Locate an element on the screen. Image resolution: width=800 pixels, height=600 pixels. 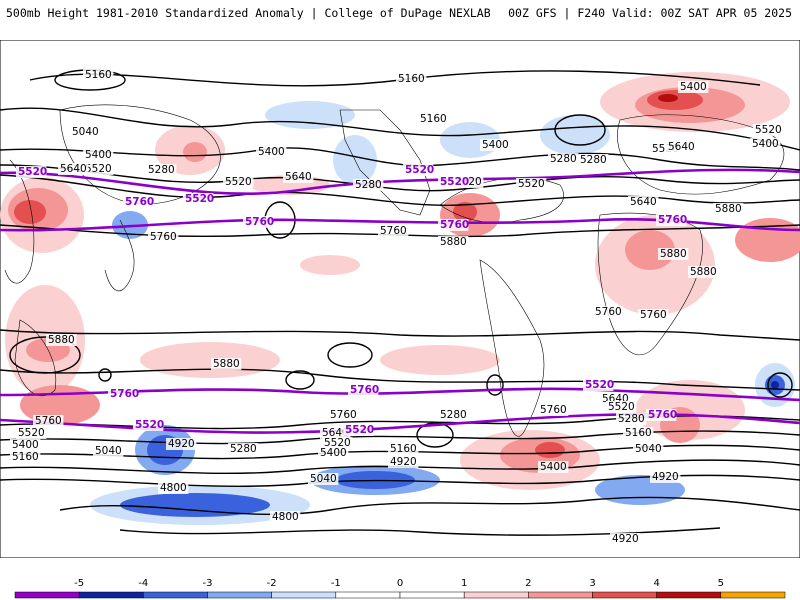
colorbar-tick-label: 1 is located at coordinates (464, 583).